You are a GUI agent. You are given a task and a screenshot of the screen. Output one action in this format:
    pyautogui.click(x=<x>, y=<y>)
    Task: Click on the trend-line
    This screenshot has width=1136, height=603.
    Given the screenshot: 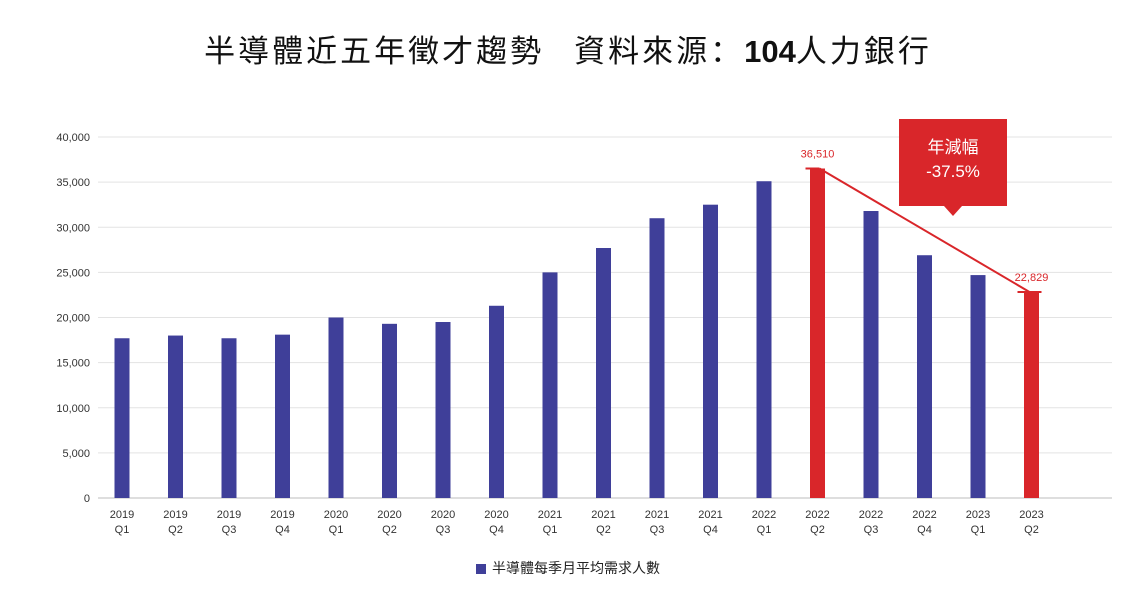 What is the action you would take?
    pyautogui.click(x=924, y=230)
    